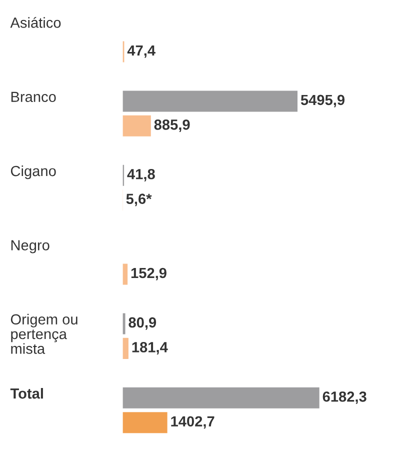 This screenshot has height=462, width=409. What do you see at coordinates (150, 348) in the screenshot?
I see `data-label: 181,4` at bounding box center [150, 348].